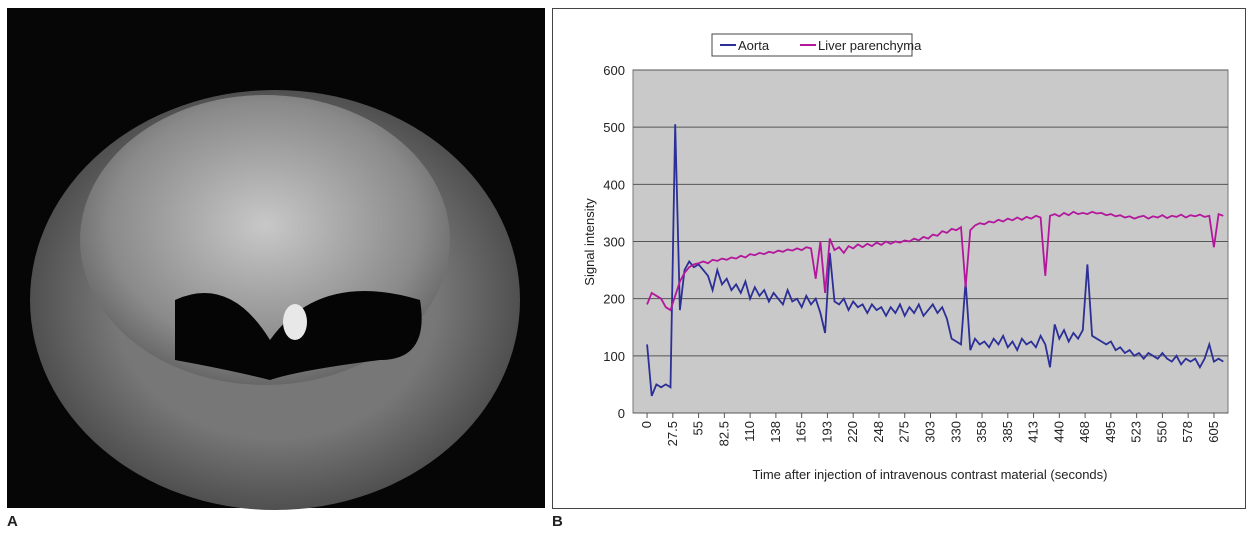 This screenshot has height=539, width=1253. I want to click on x-tick-label: 27.5, so click(672, 433).